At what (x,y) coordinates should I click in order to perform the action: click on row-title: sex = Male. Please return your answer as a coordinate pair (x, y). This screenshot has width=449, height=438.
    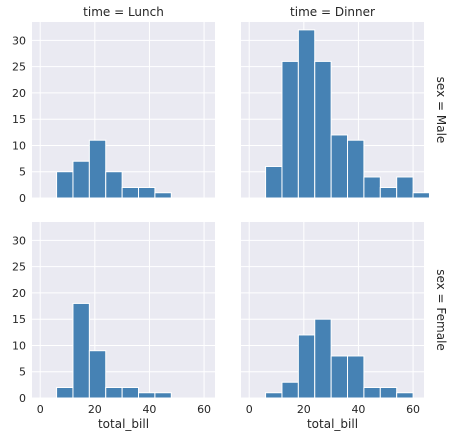
    Looking at the image, I should click on (441, 110).